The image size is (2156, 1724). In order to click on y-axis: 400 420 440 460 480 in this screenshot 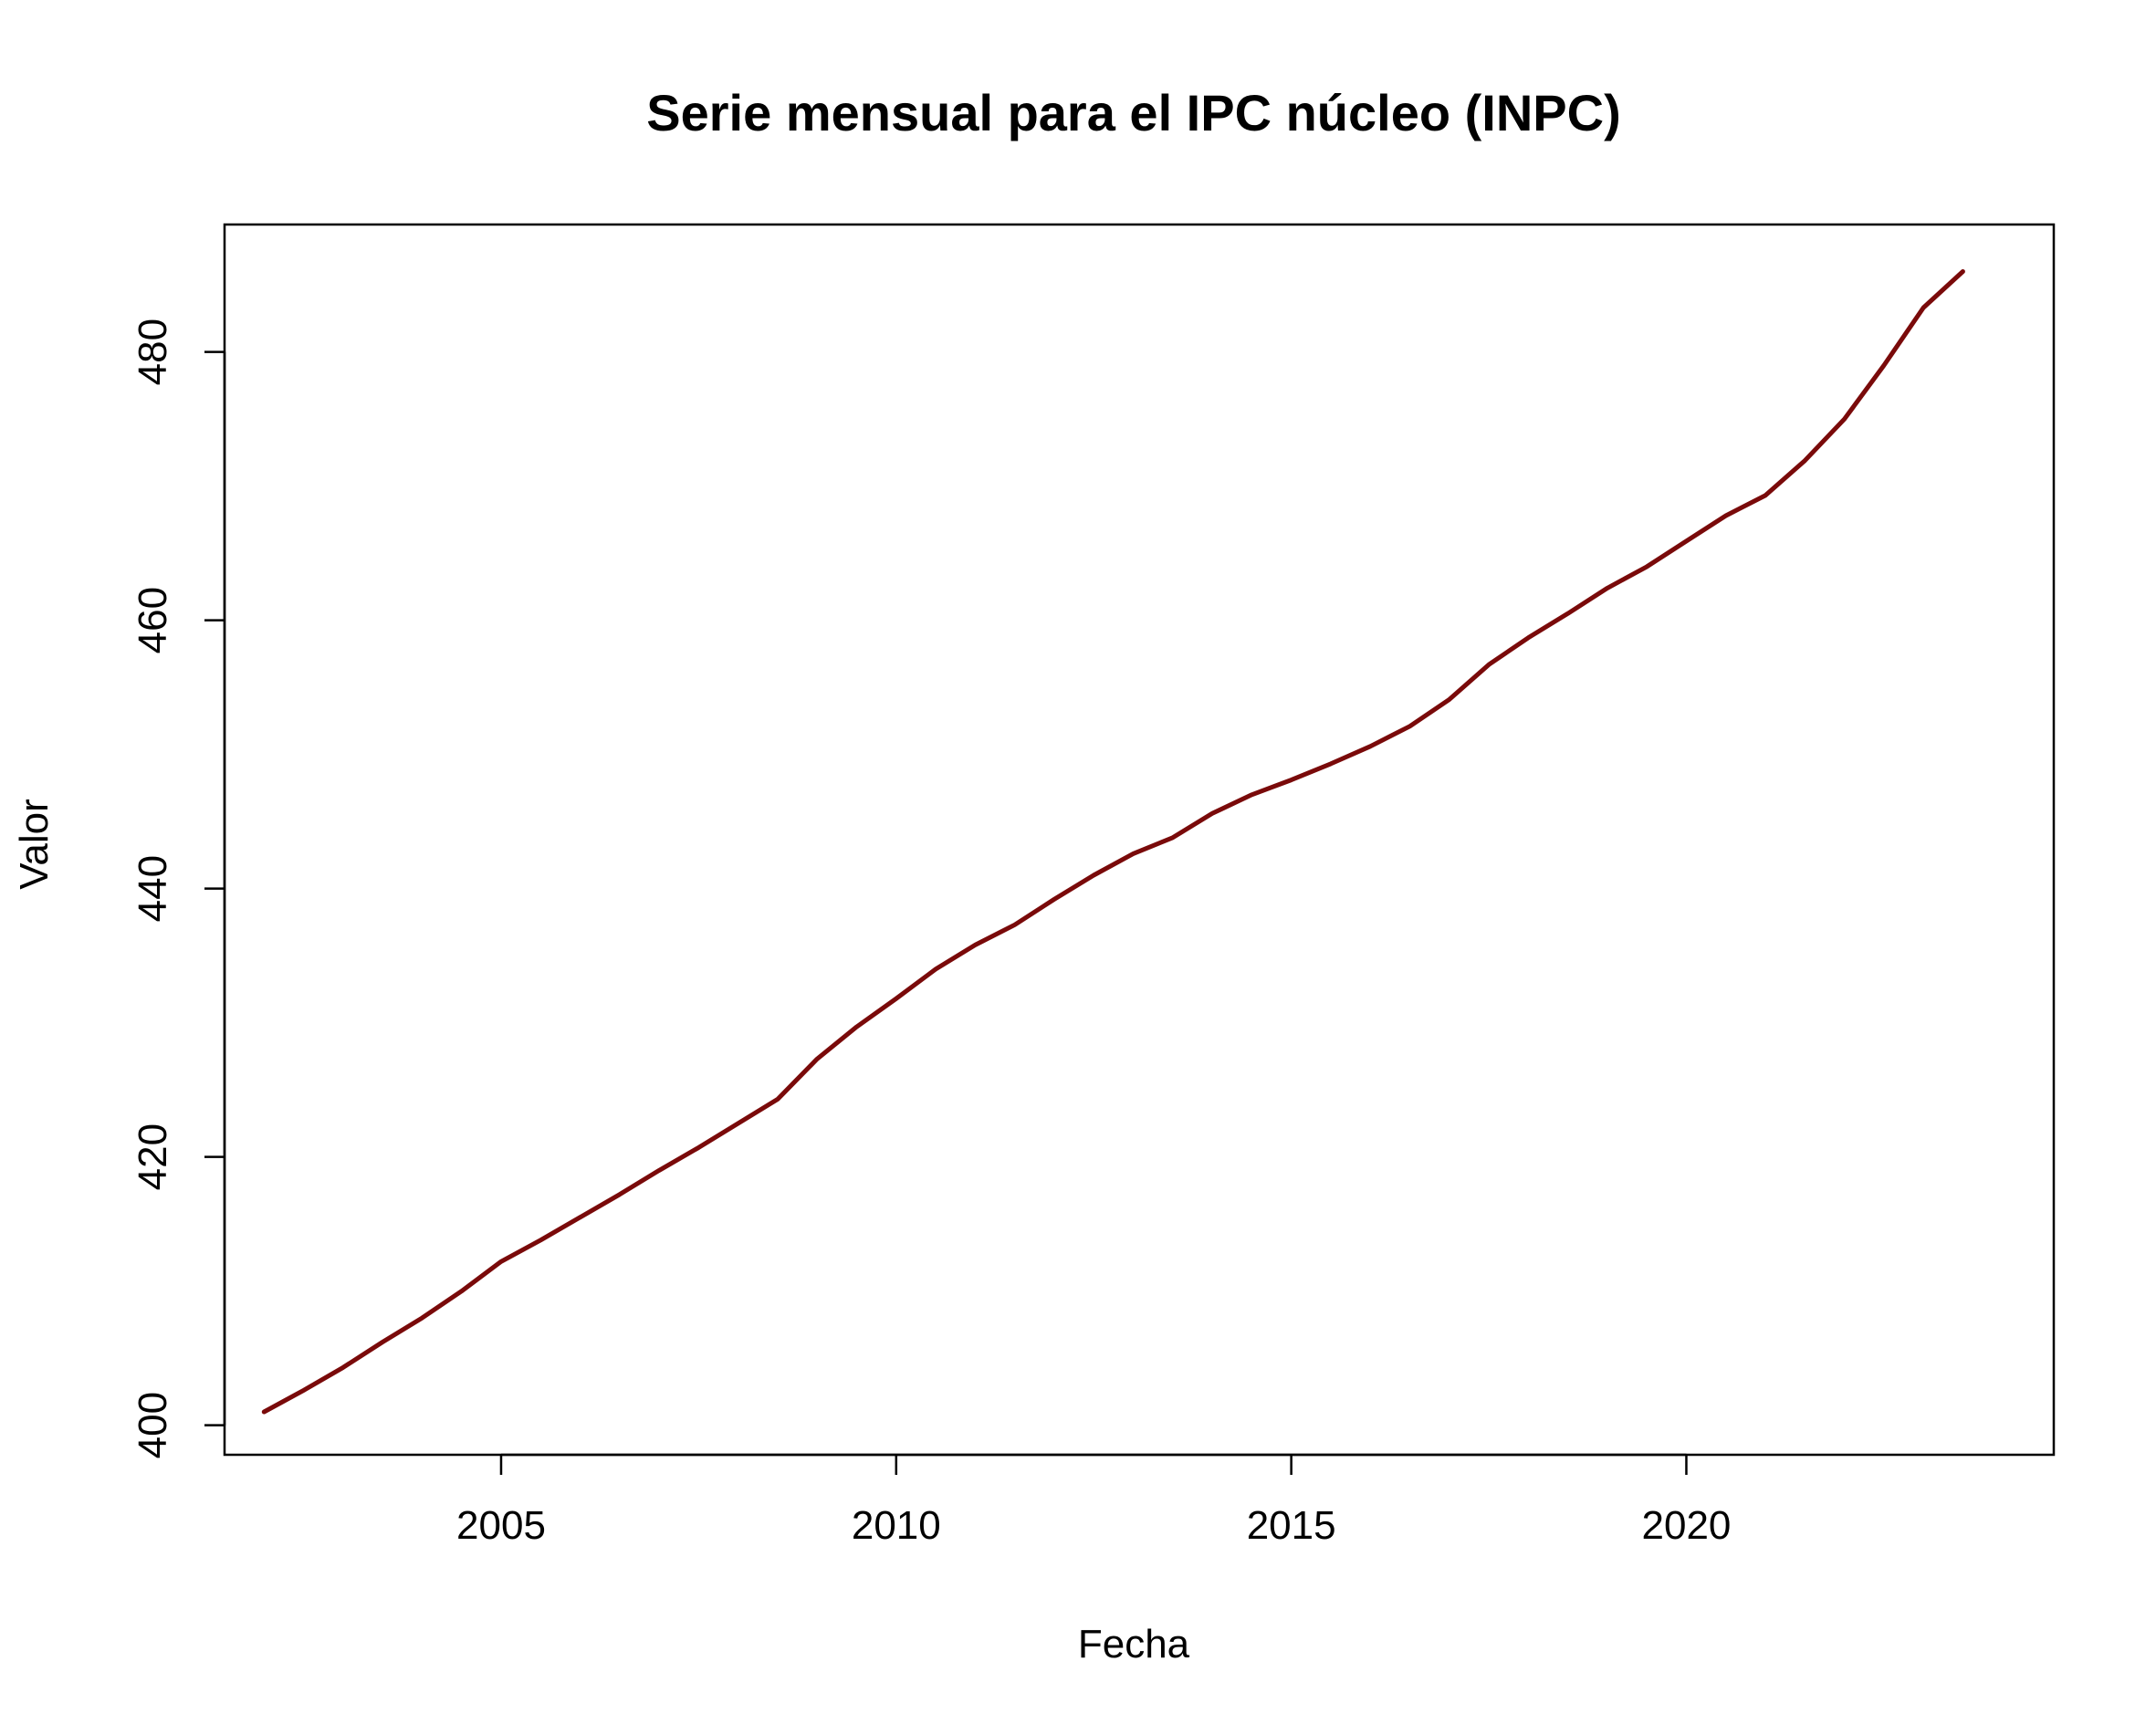, I will do `click(178, 889)`.